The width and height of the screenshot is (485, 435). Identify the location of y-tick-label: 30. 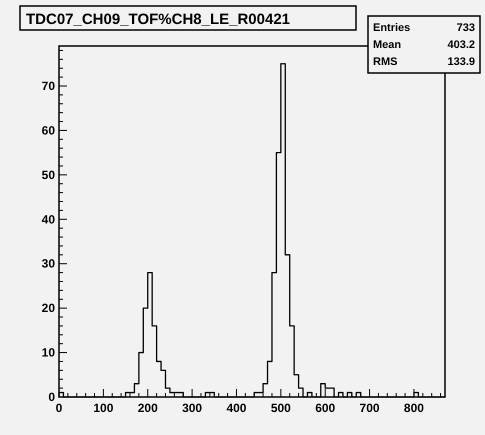
(49, 263).